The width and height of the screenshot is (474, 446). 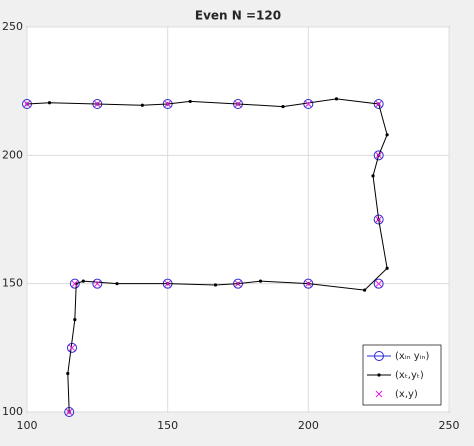 What do you see at coordinates (12, 26) in the screenshot?
I see `y-tick-label: 250` at bounding box center [12, 26].